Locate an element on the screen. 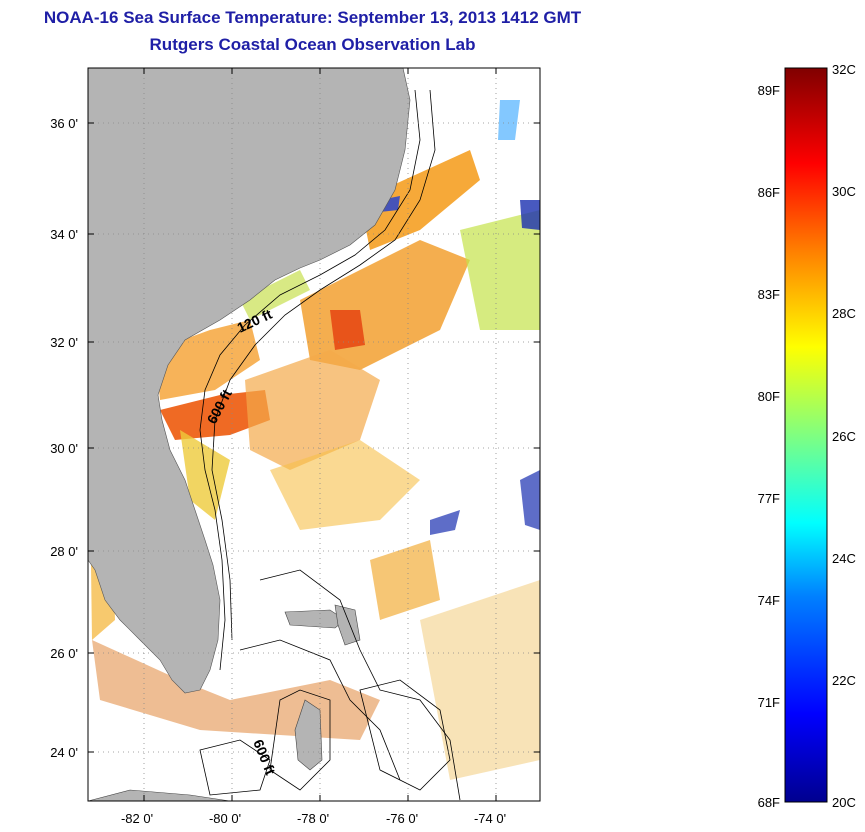 The width and height of the screenshot is (865, 832). colorbar is located at coordinates (806, 435).